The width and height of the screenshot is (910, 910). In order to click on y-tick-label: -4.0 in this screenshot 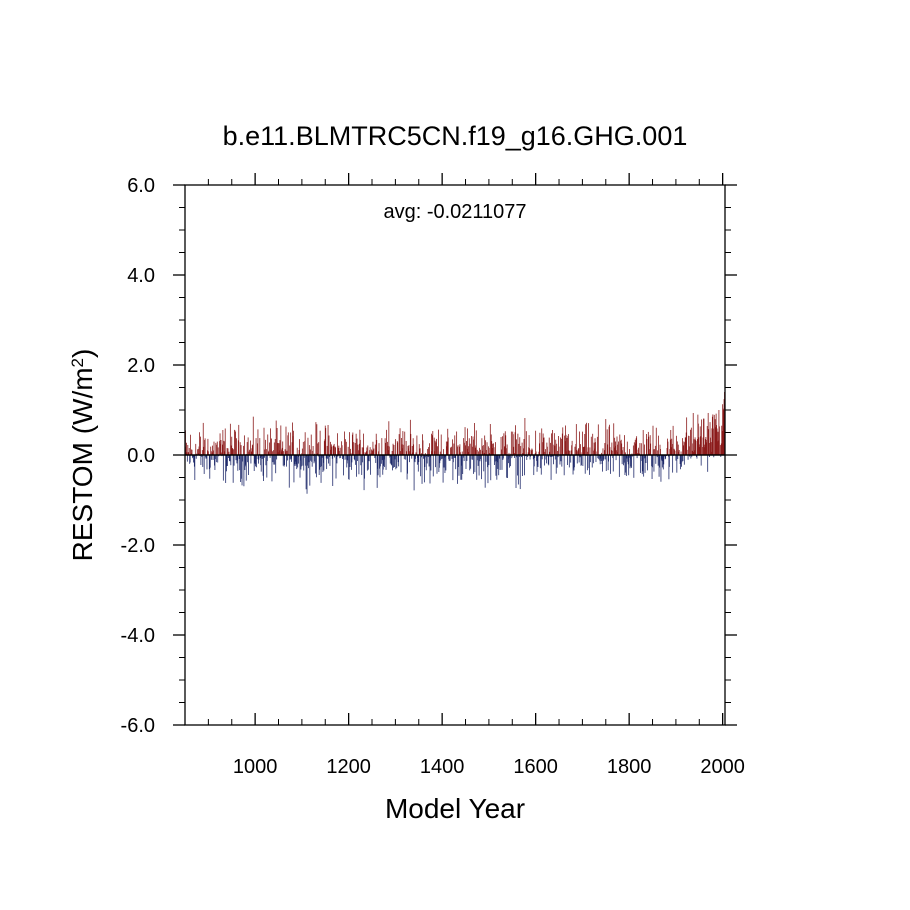, I will do `click(138, 636)`.